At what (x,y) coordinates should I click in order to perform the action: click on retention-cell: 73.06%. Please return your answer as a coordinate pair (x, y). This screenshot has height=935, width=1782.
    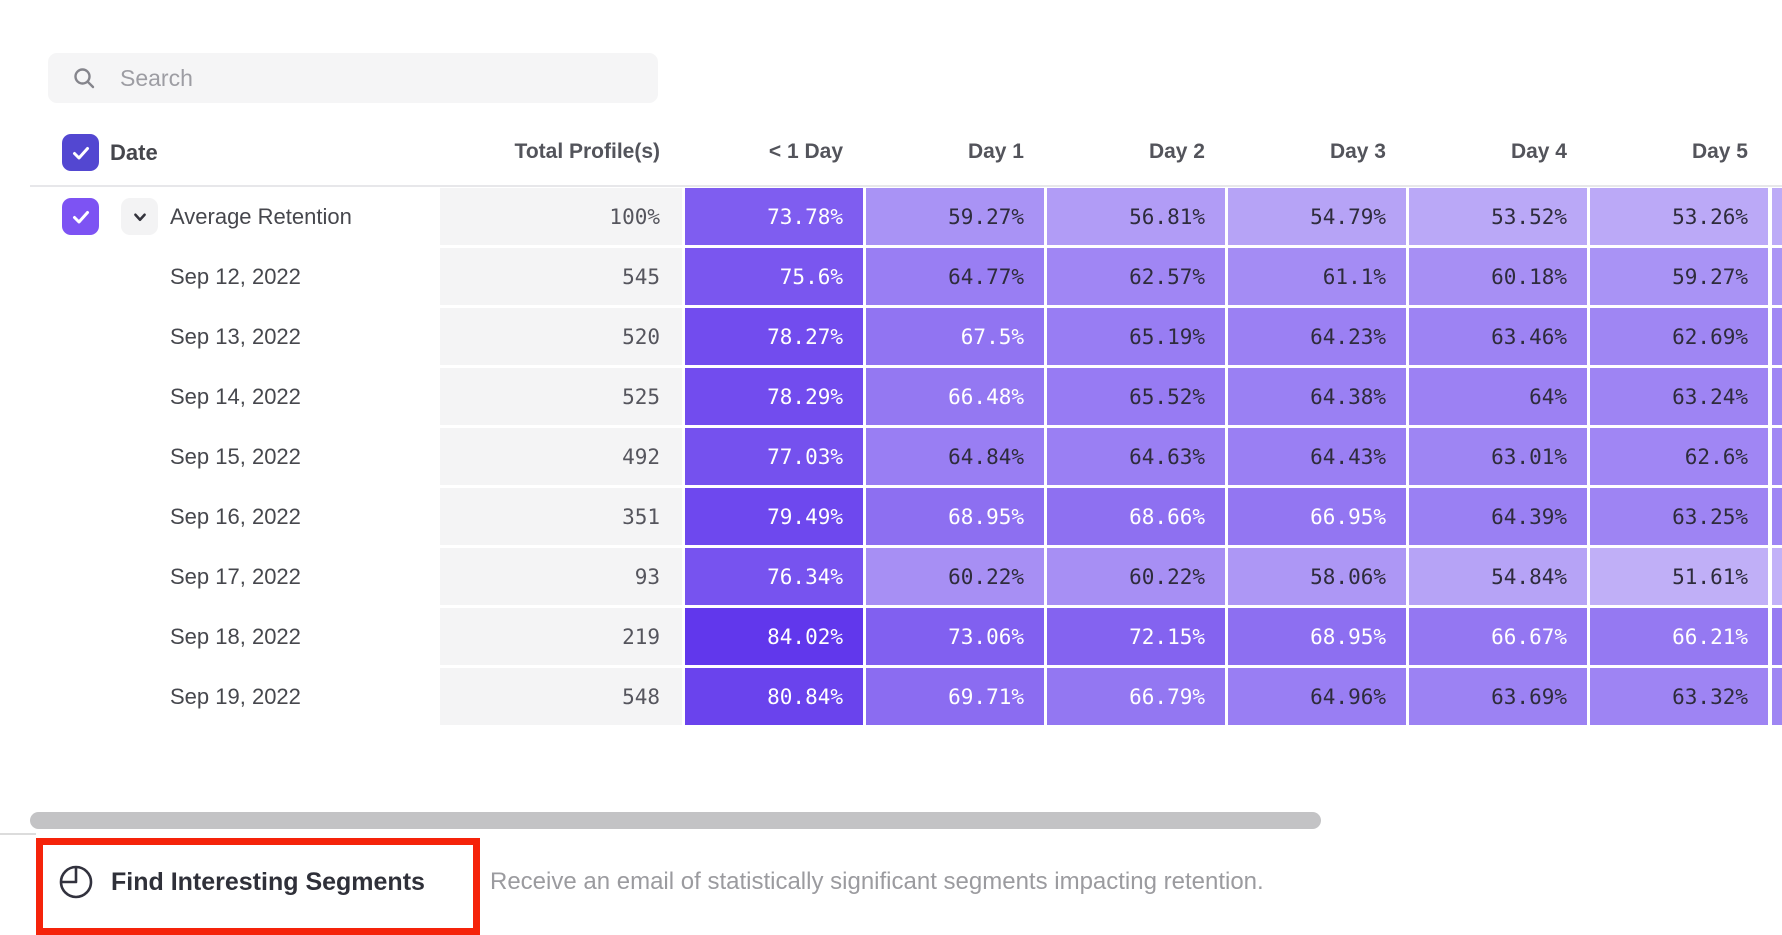
    Looking at the image, I should click on (955, 636).